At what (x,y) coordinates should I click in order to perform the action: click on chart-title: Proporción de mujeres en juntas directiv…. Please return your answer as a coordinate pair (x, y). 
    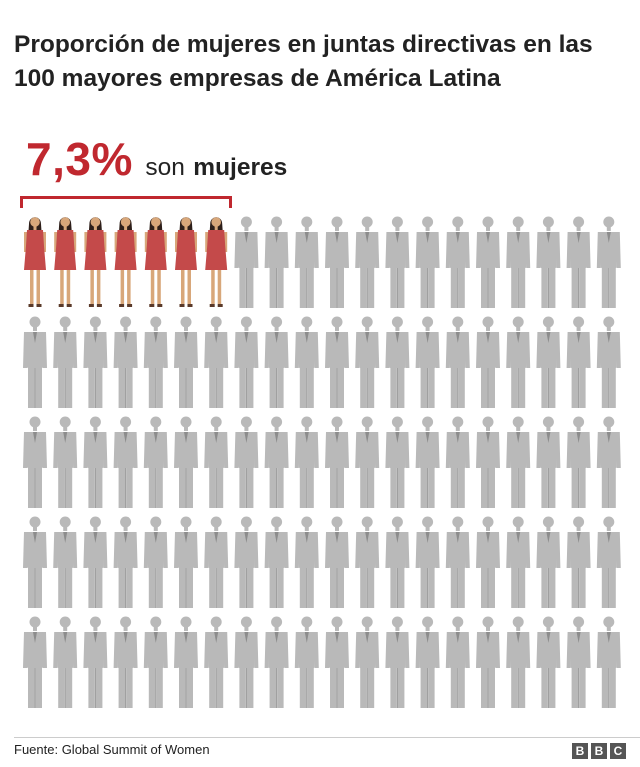
    Looking at the image, I should click on (303, 61).